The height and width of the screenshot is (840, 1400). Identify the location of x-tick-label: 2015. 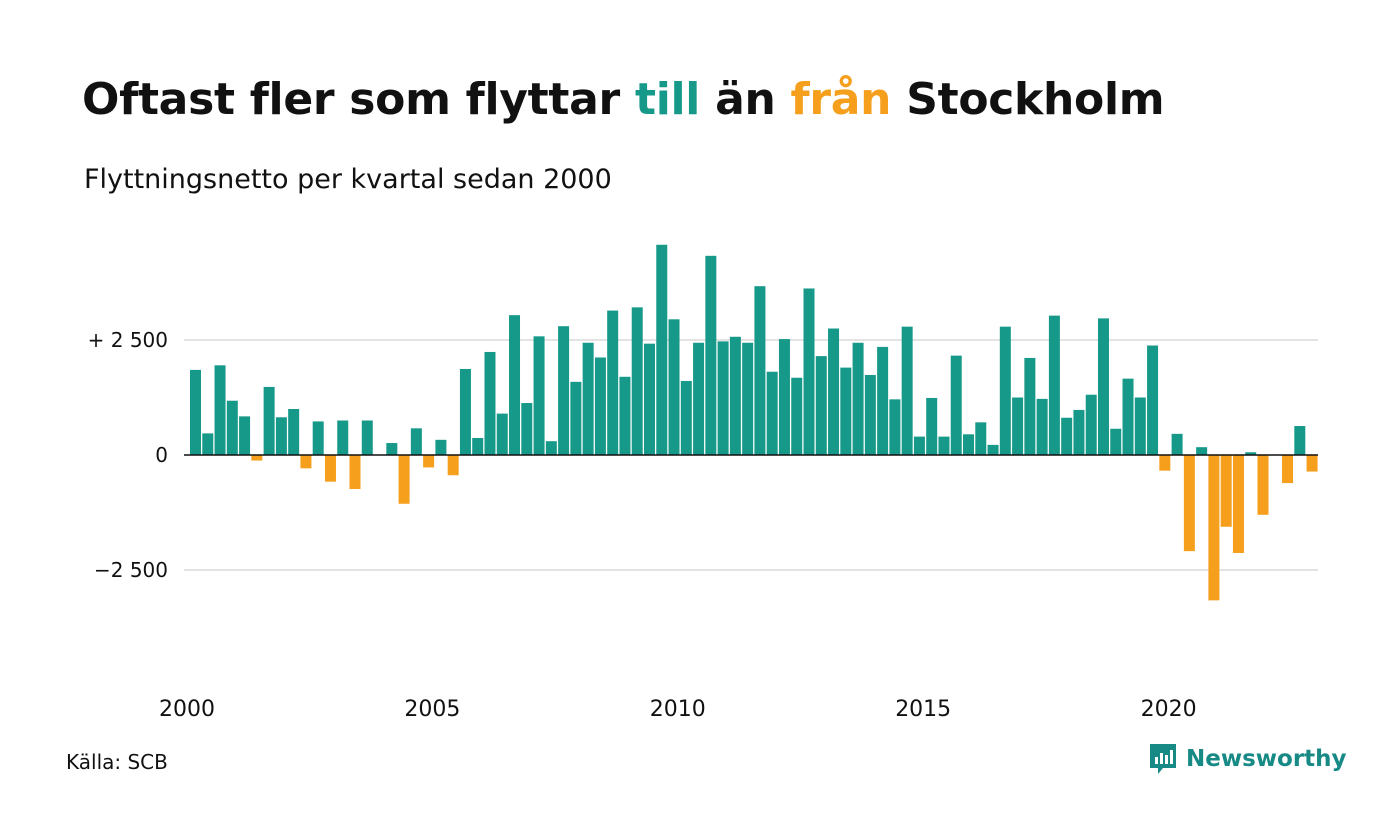
(923, 709).